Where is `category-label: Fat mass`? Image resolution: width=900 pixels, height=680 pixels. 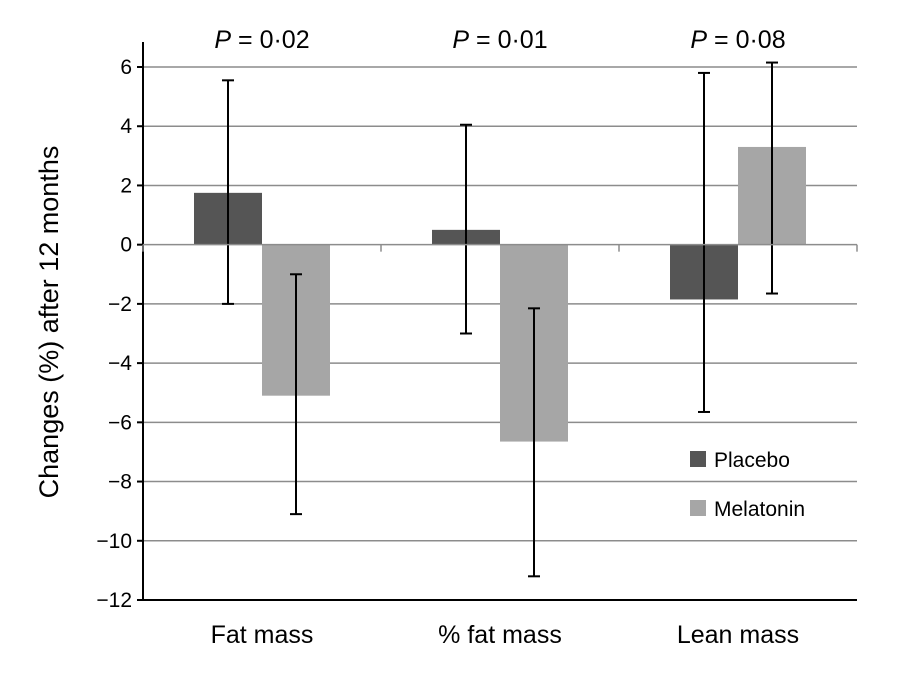 category-label: Fat mass is located at coordinates (262, 635).